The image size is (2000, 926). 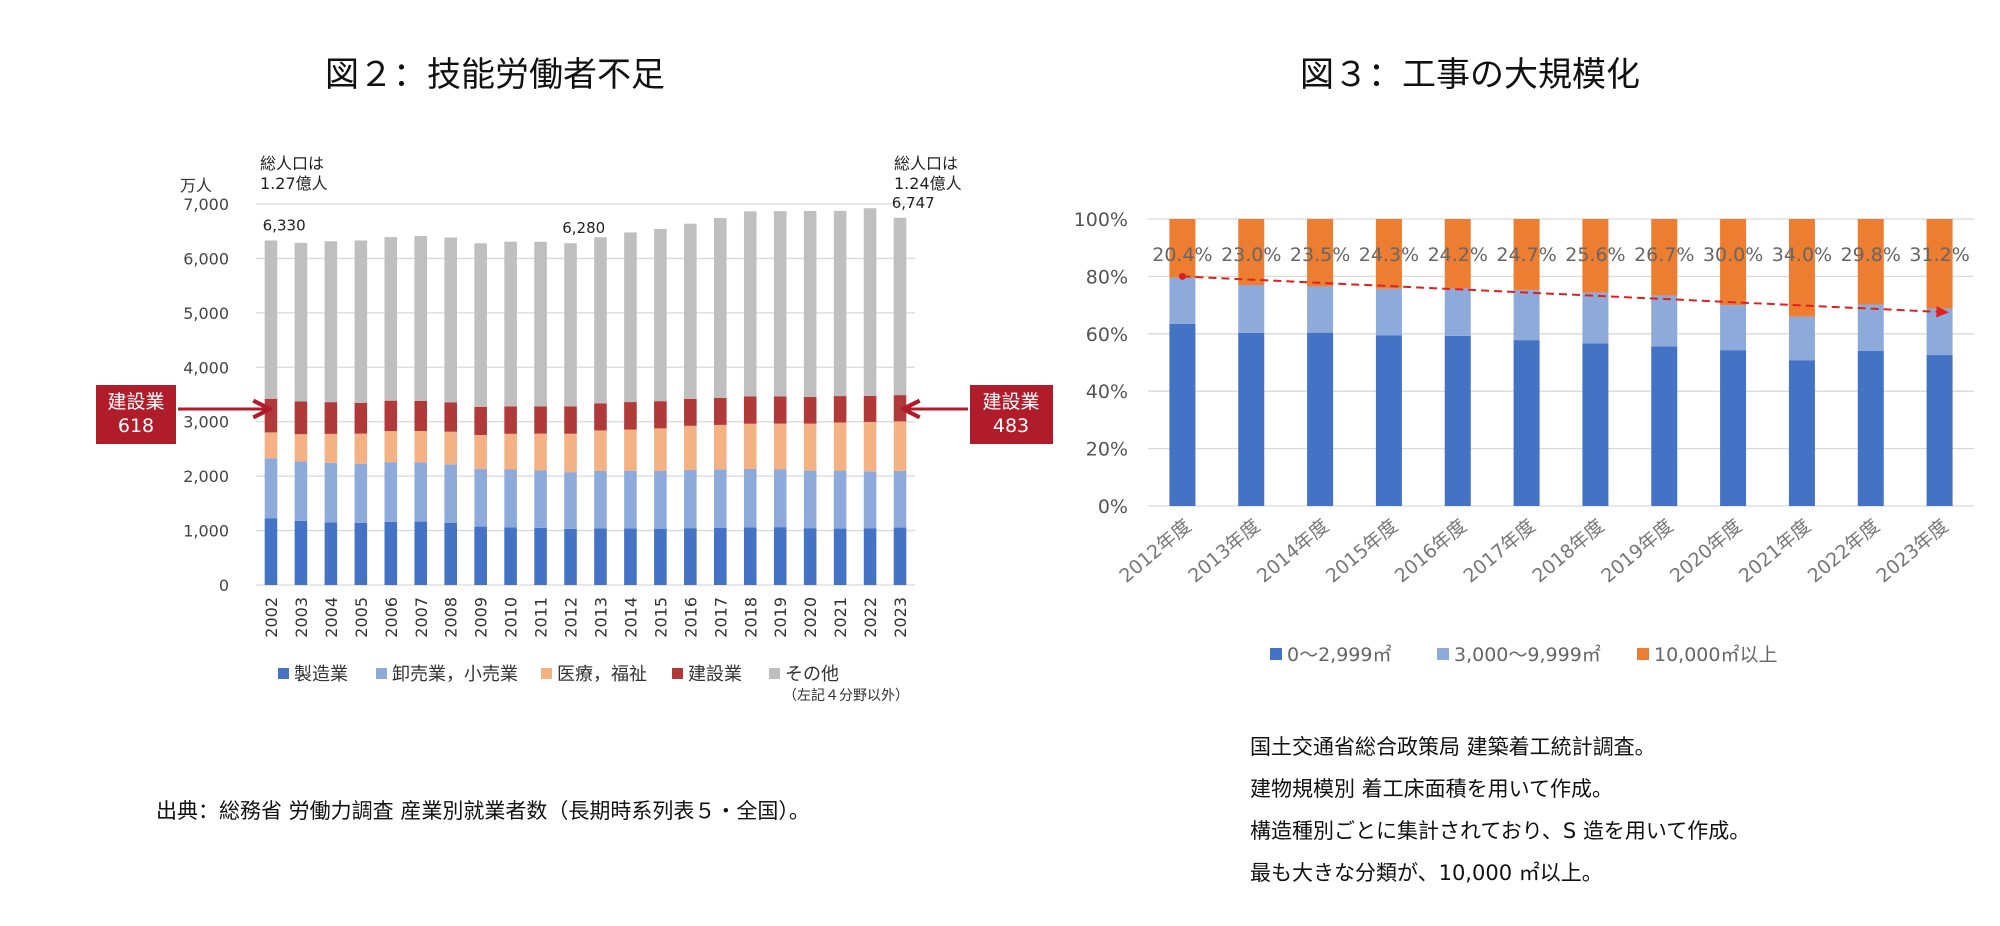 What do you see at coordinates (1426, 873) in the screenshot?
I see `source-note: 最も大きな分類が、10,000 ㎡以上。` at bounding box center [1426, 873].